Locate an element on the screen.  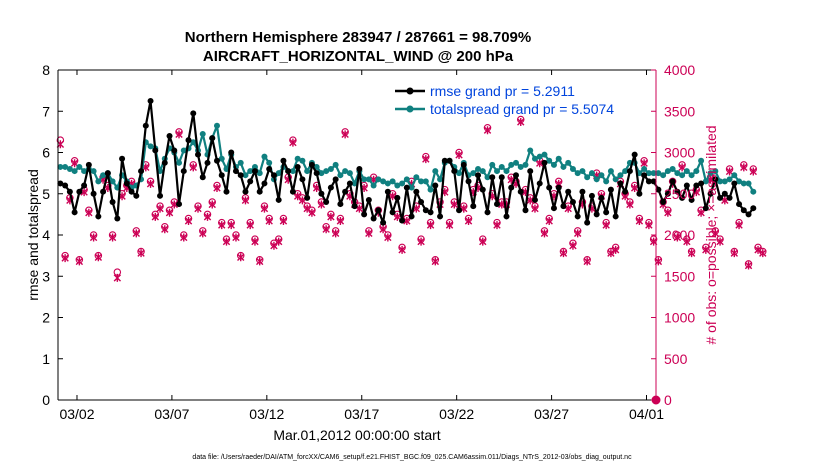
right-y-tick-label: 3500 is located at coordinates (679, 111).